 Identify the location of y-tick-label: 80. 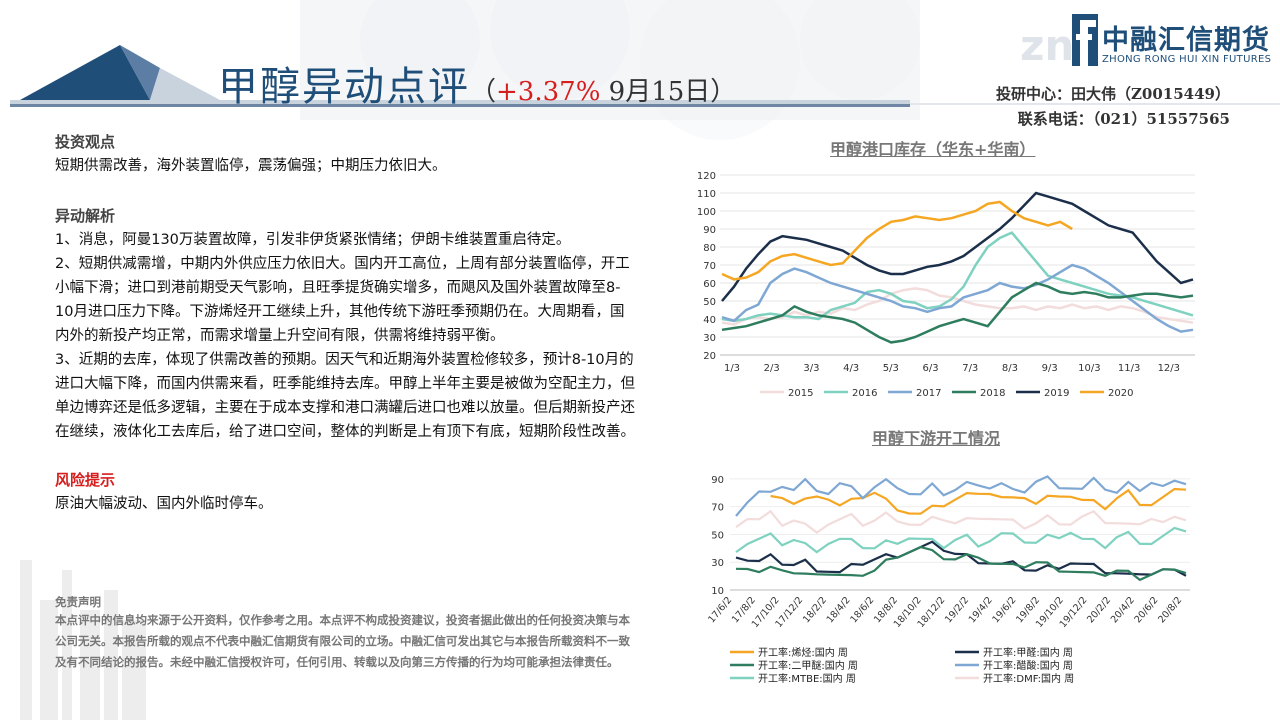
(709, 248).